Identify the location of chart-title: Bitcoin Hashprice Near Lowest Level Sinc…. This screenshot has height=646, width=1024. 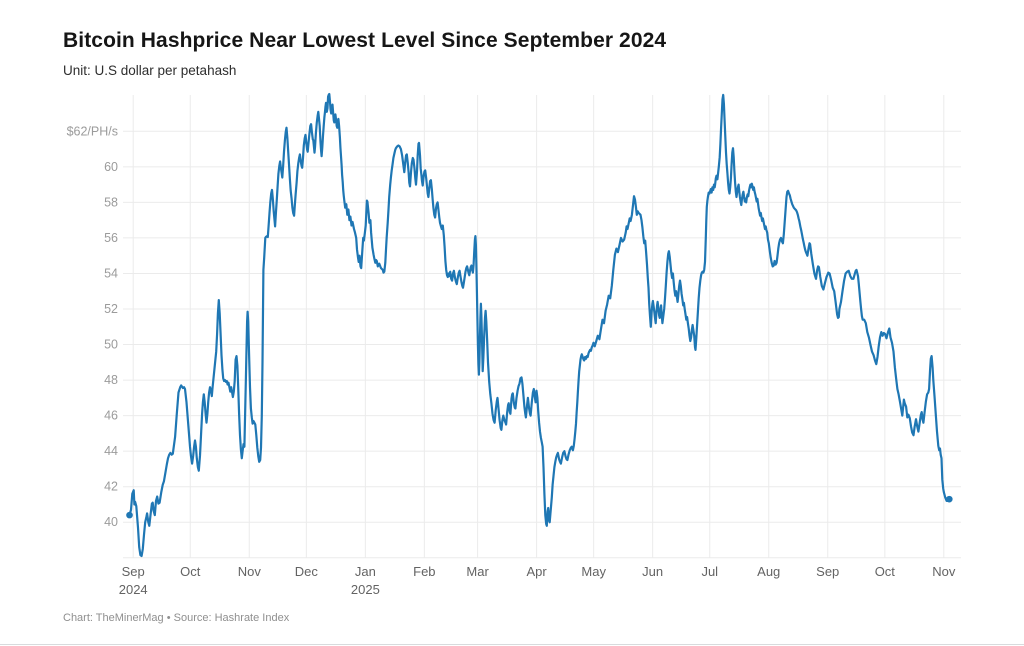
(365, 40).